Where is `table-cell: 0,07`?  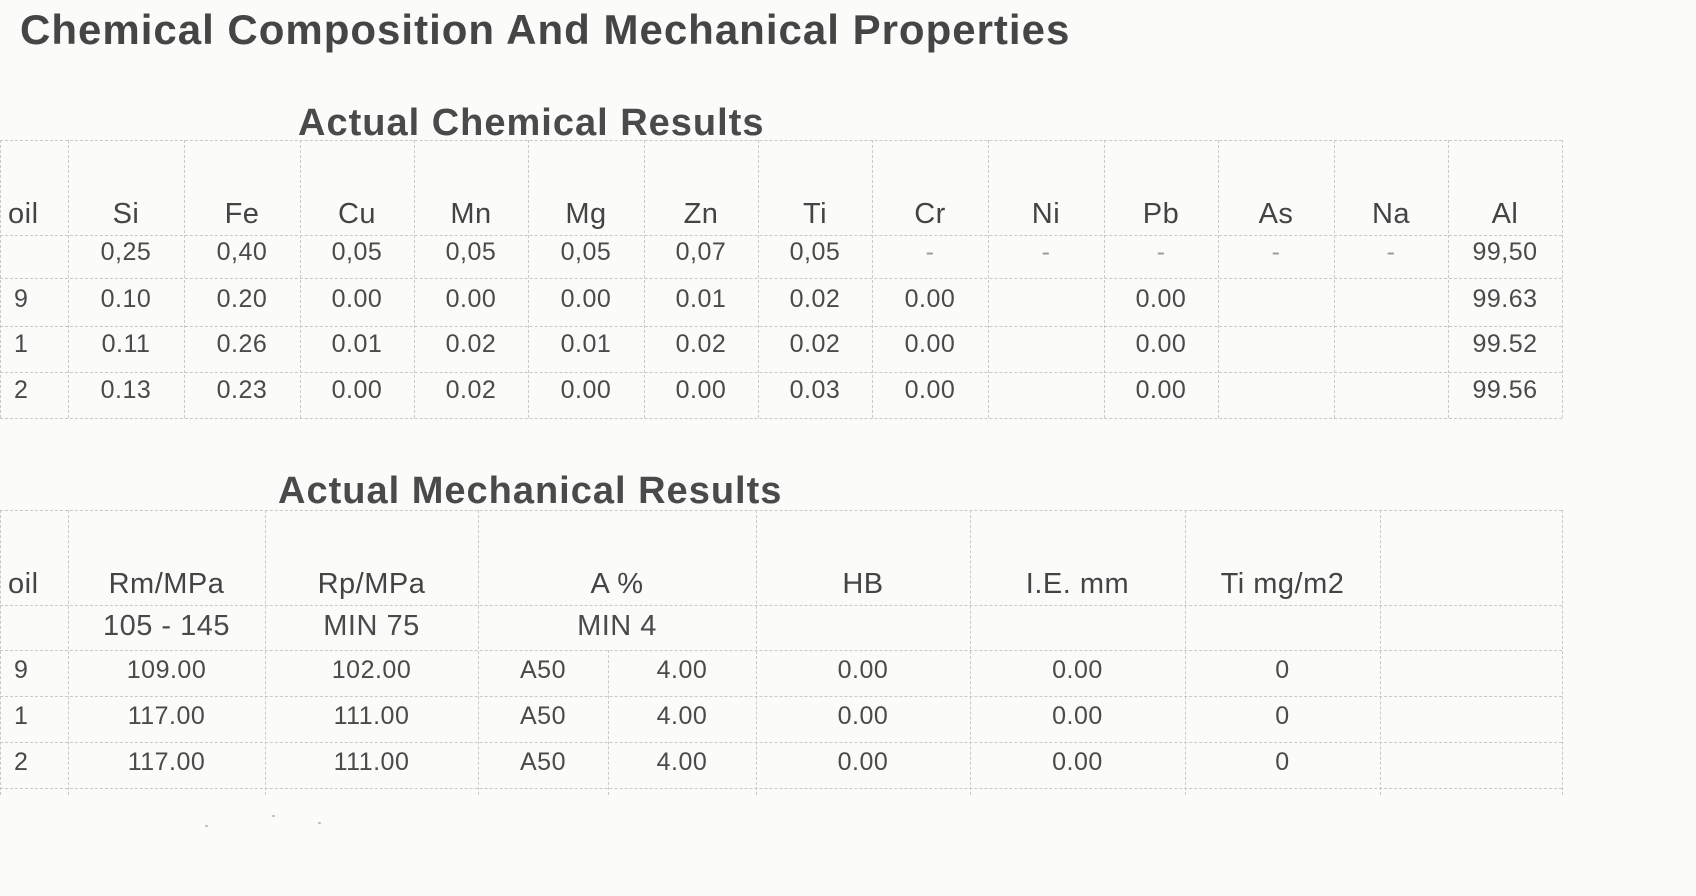 table-cell: 0,07 is located at coordinates (701, 252).